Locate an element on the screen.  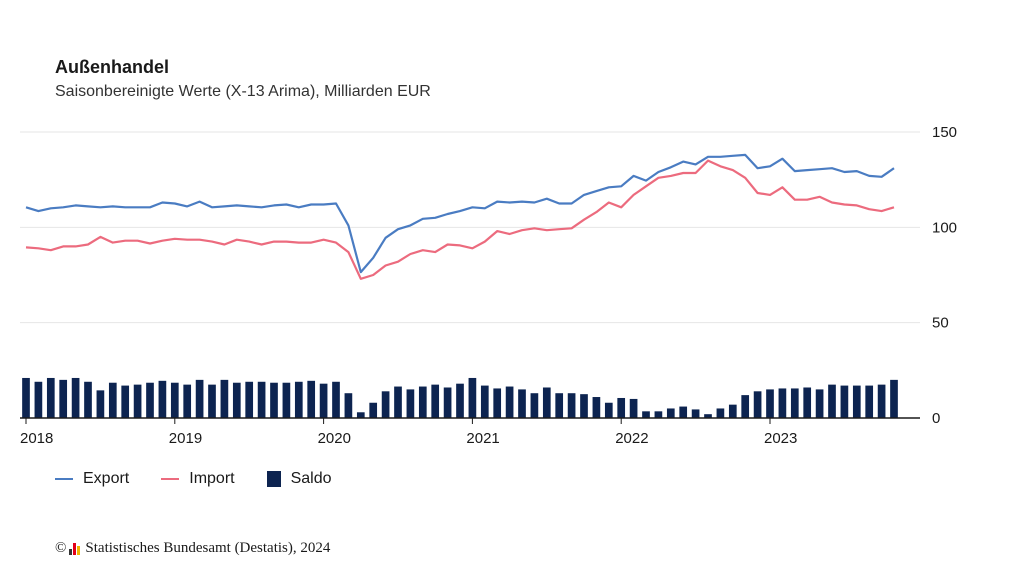
legend-item-saldo: Saldo is located at coordinates (299, 479).